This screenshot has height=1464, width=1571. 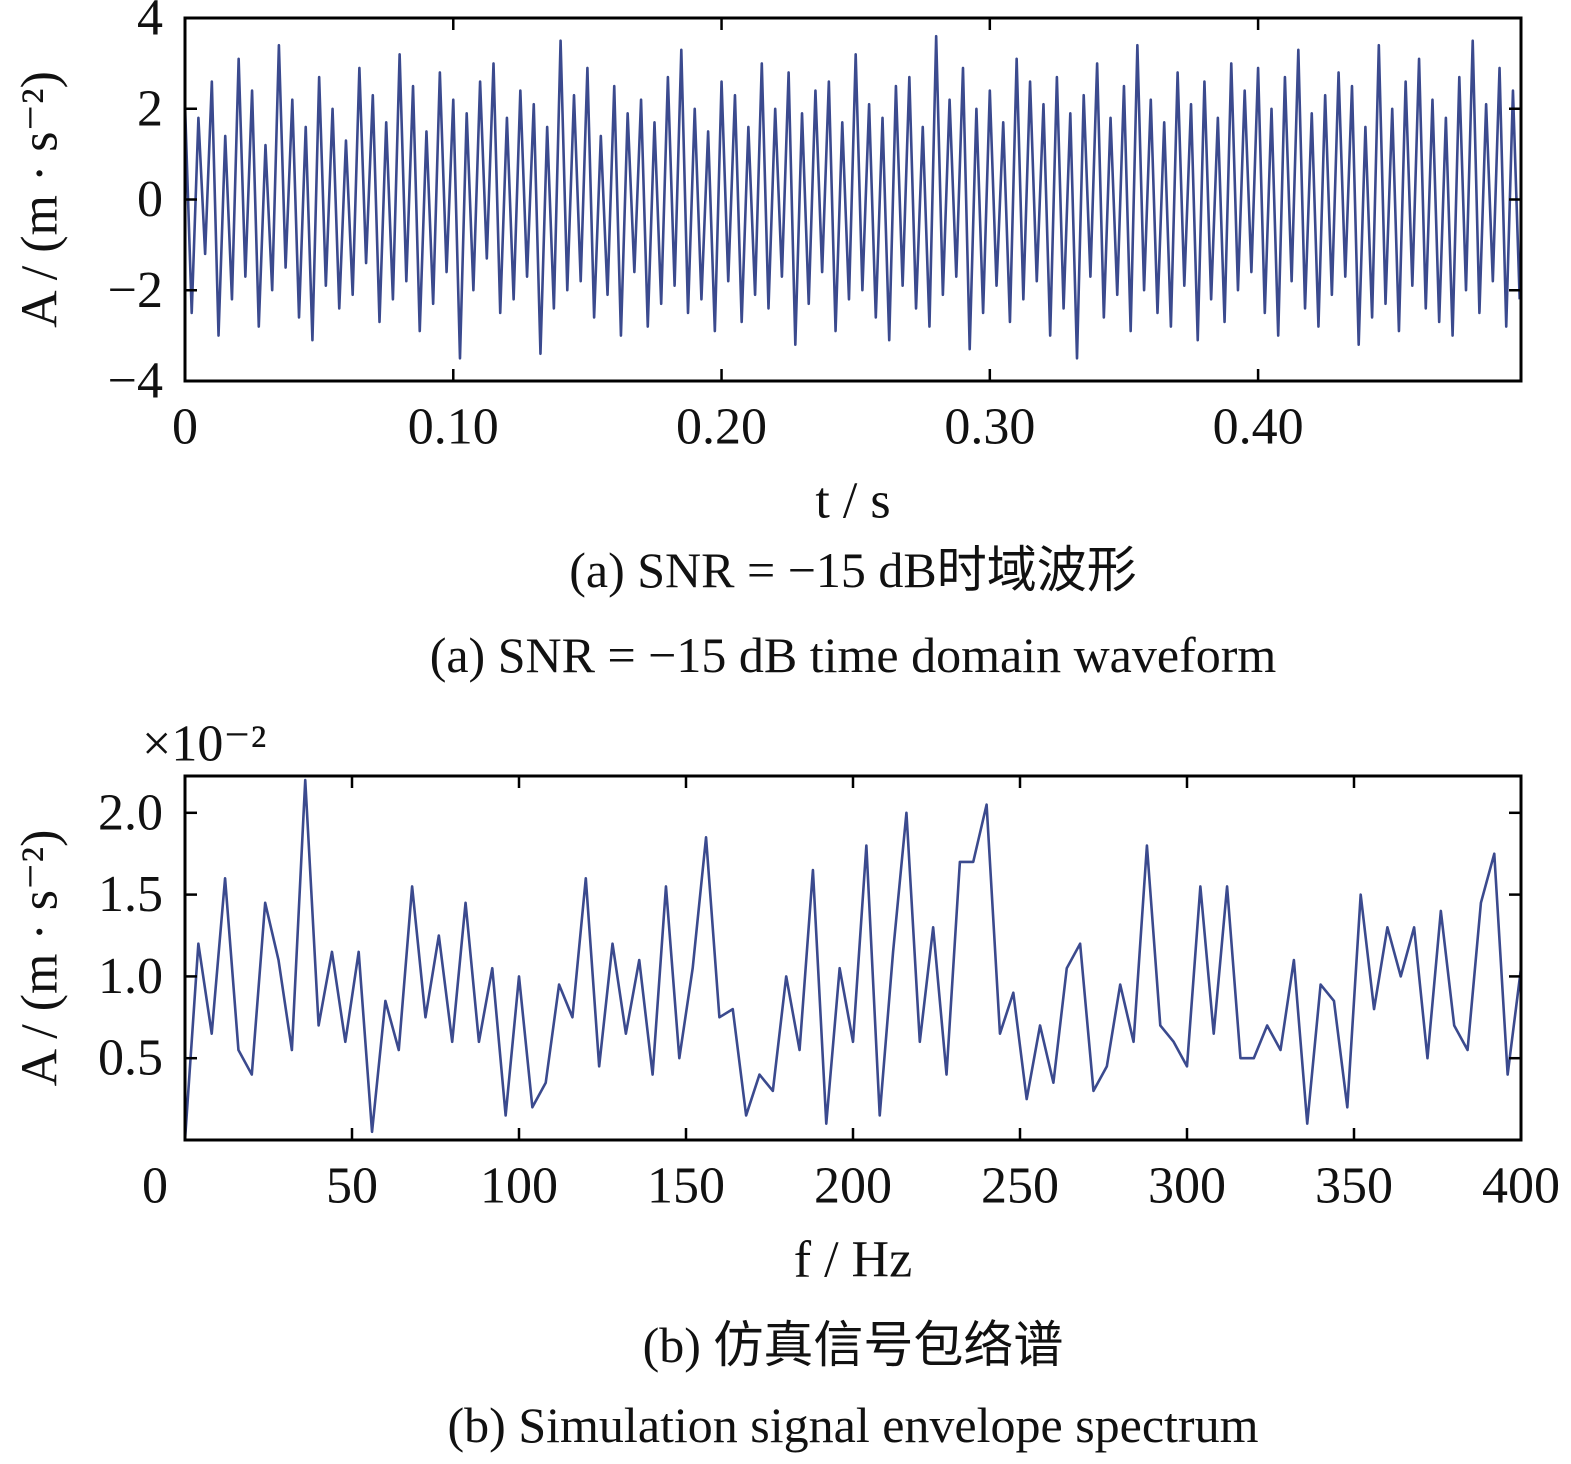 What do you see at coordinates (130, 894) in the screenshot?
I see `y-tick-label: 1.5` at bounding box center [130, 894].